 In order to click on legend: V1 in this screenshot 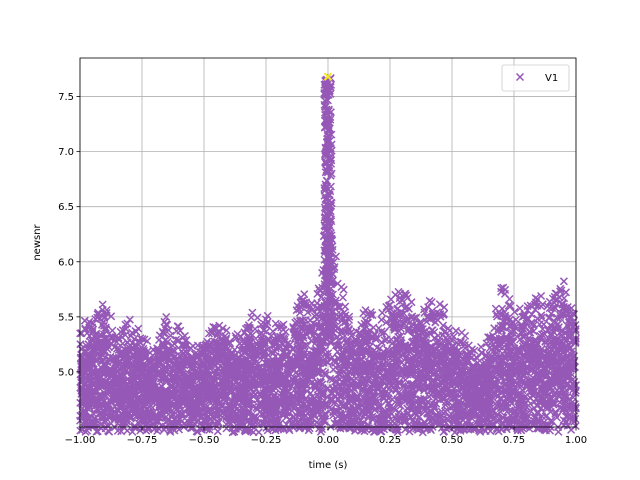, I will do `click(535, 78)`.